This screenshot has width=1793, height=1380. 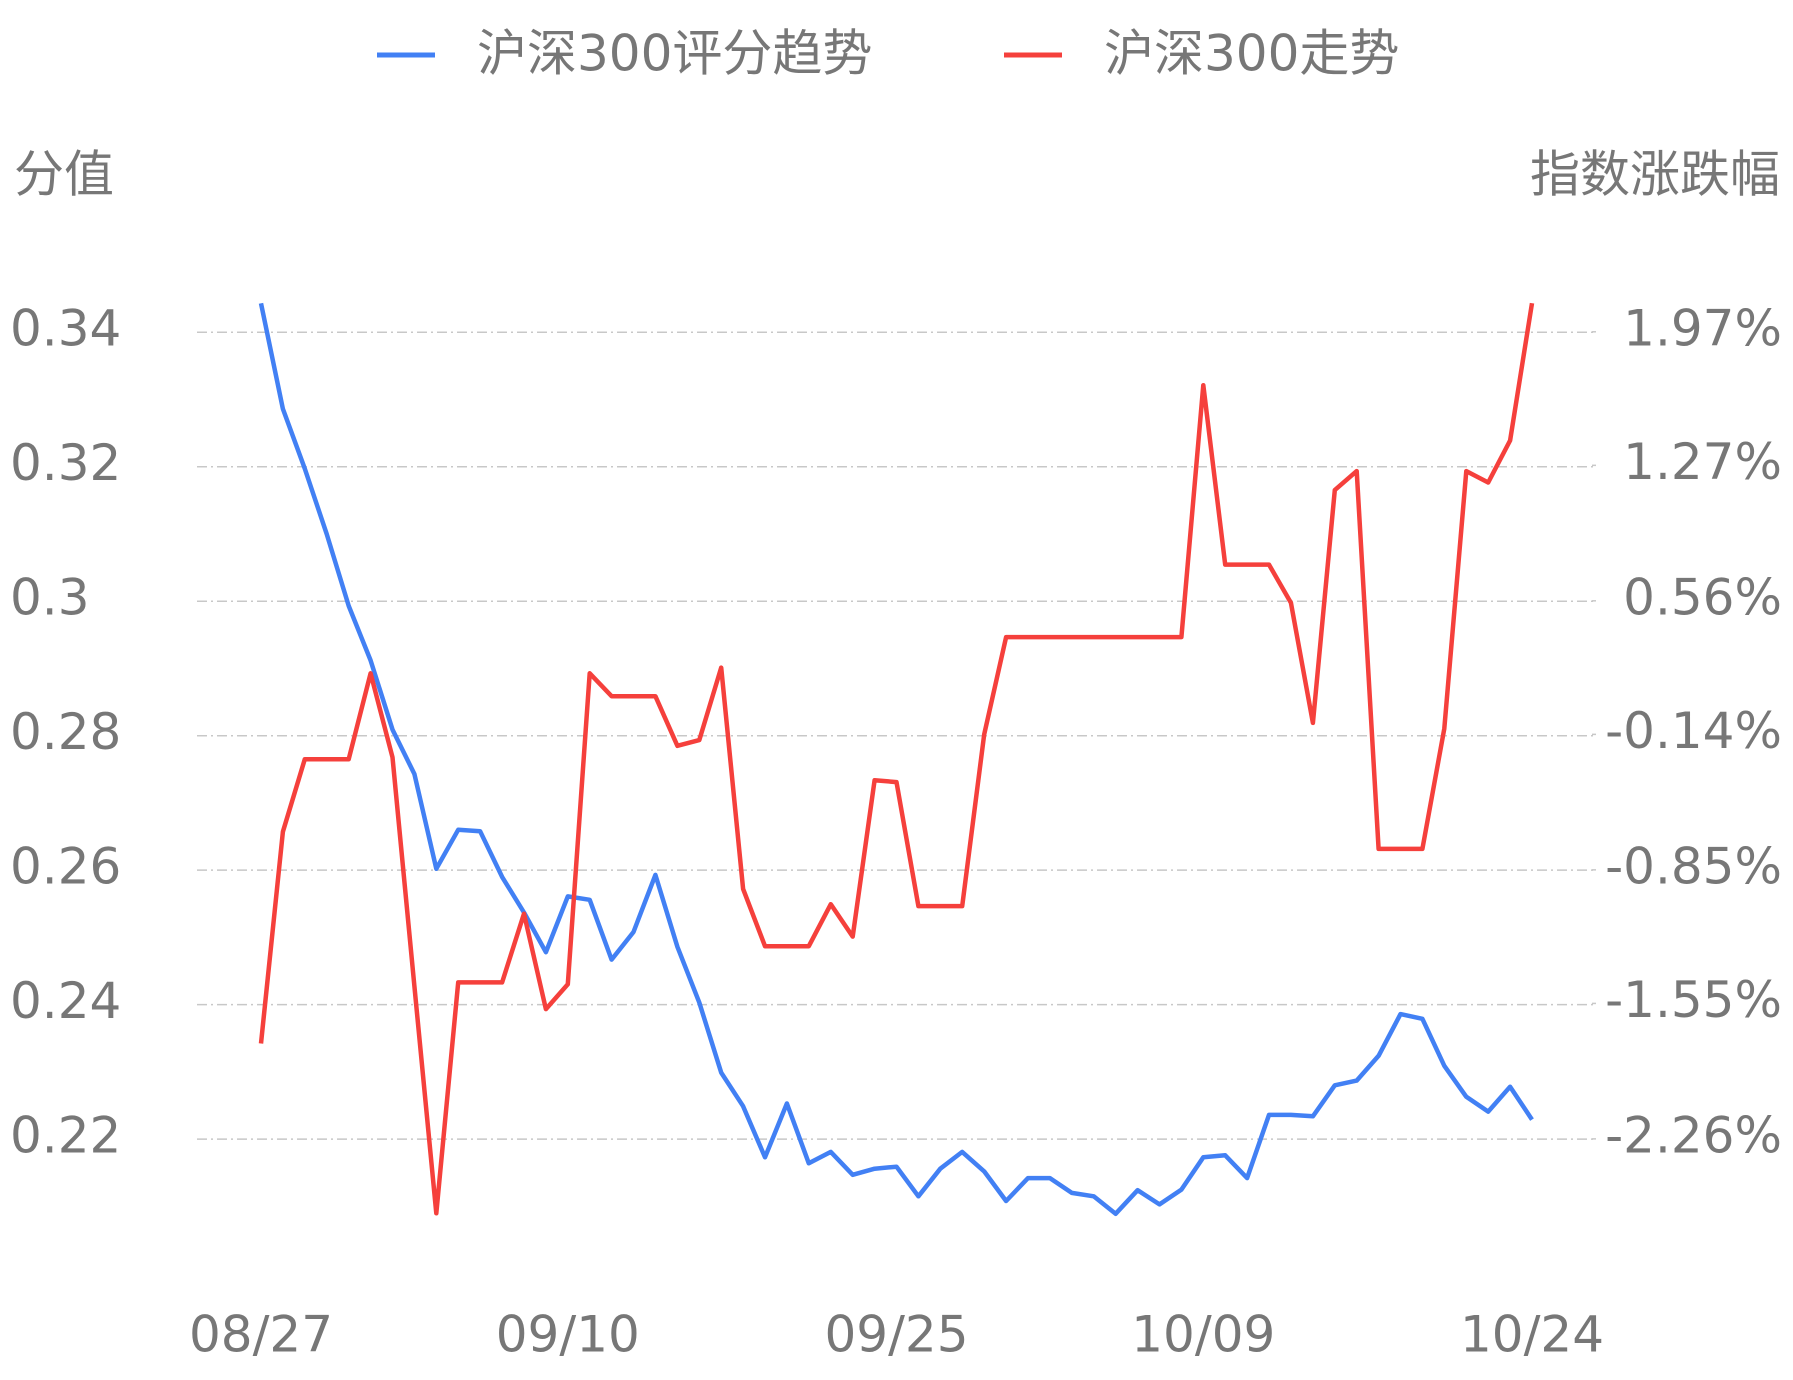 I want to click on y-tick-label: 0.24, so click(x=65, y=1001).